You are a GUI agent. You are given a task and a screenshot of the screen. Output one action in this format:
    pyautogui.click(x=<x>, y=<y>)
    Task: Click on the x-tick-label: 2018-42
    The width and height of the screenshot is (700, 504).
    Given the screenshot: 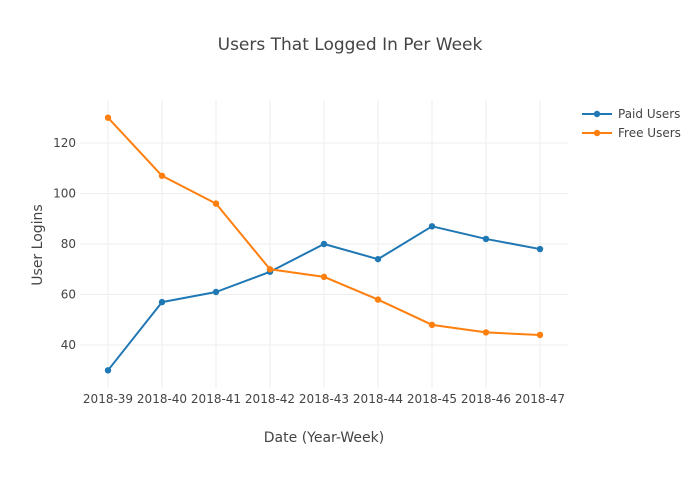 What is the action you would take?
    pyautogui.click(x=270, y=399)
    